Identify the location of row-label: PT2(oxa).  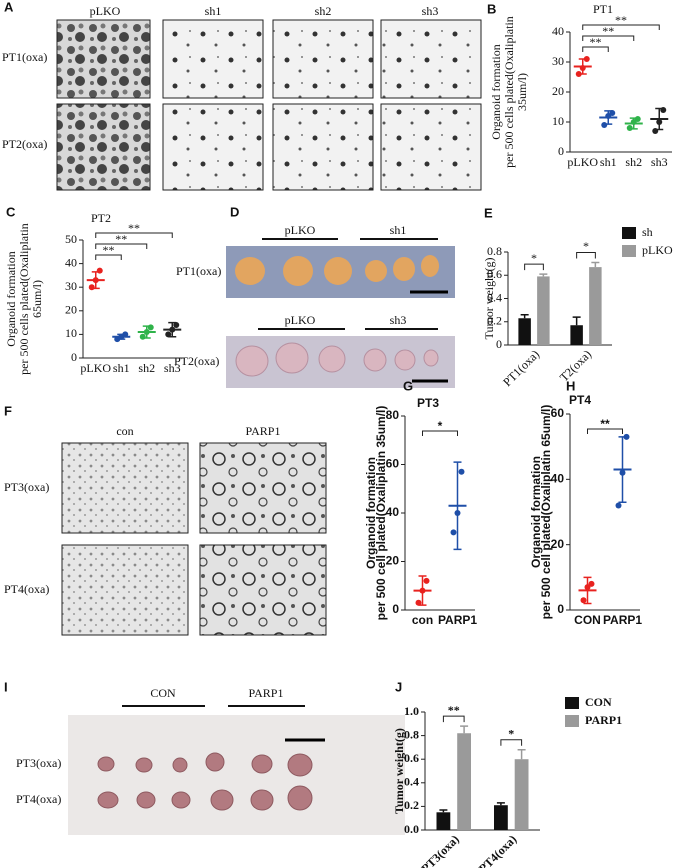
(24, 144).